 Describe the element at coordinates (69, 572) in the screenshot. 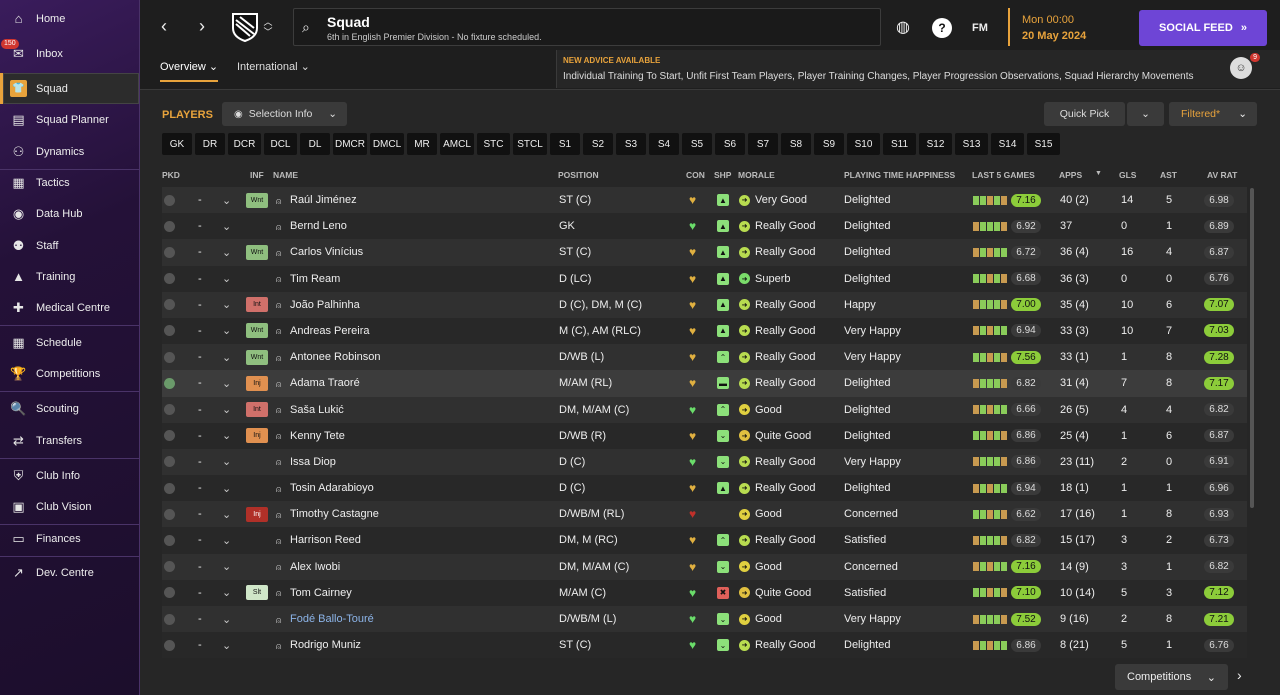

I see `sidebar-item-dev-centre: ↗ Dev. Centre` at that location.